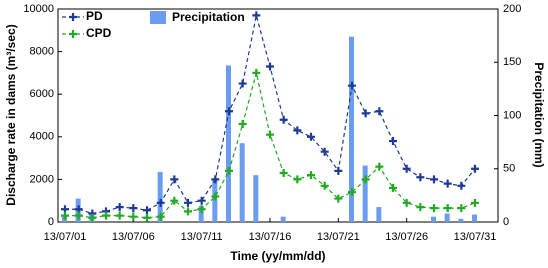 The image size is (548, 268). What do you see at coordinates (38, 9) in the screenshot?
I see `y-tick-label: 10000` at bounding box center [38, 9].